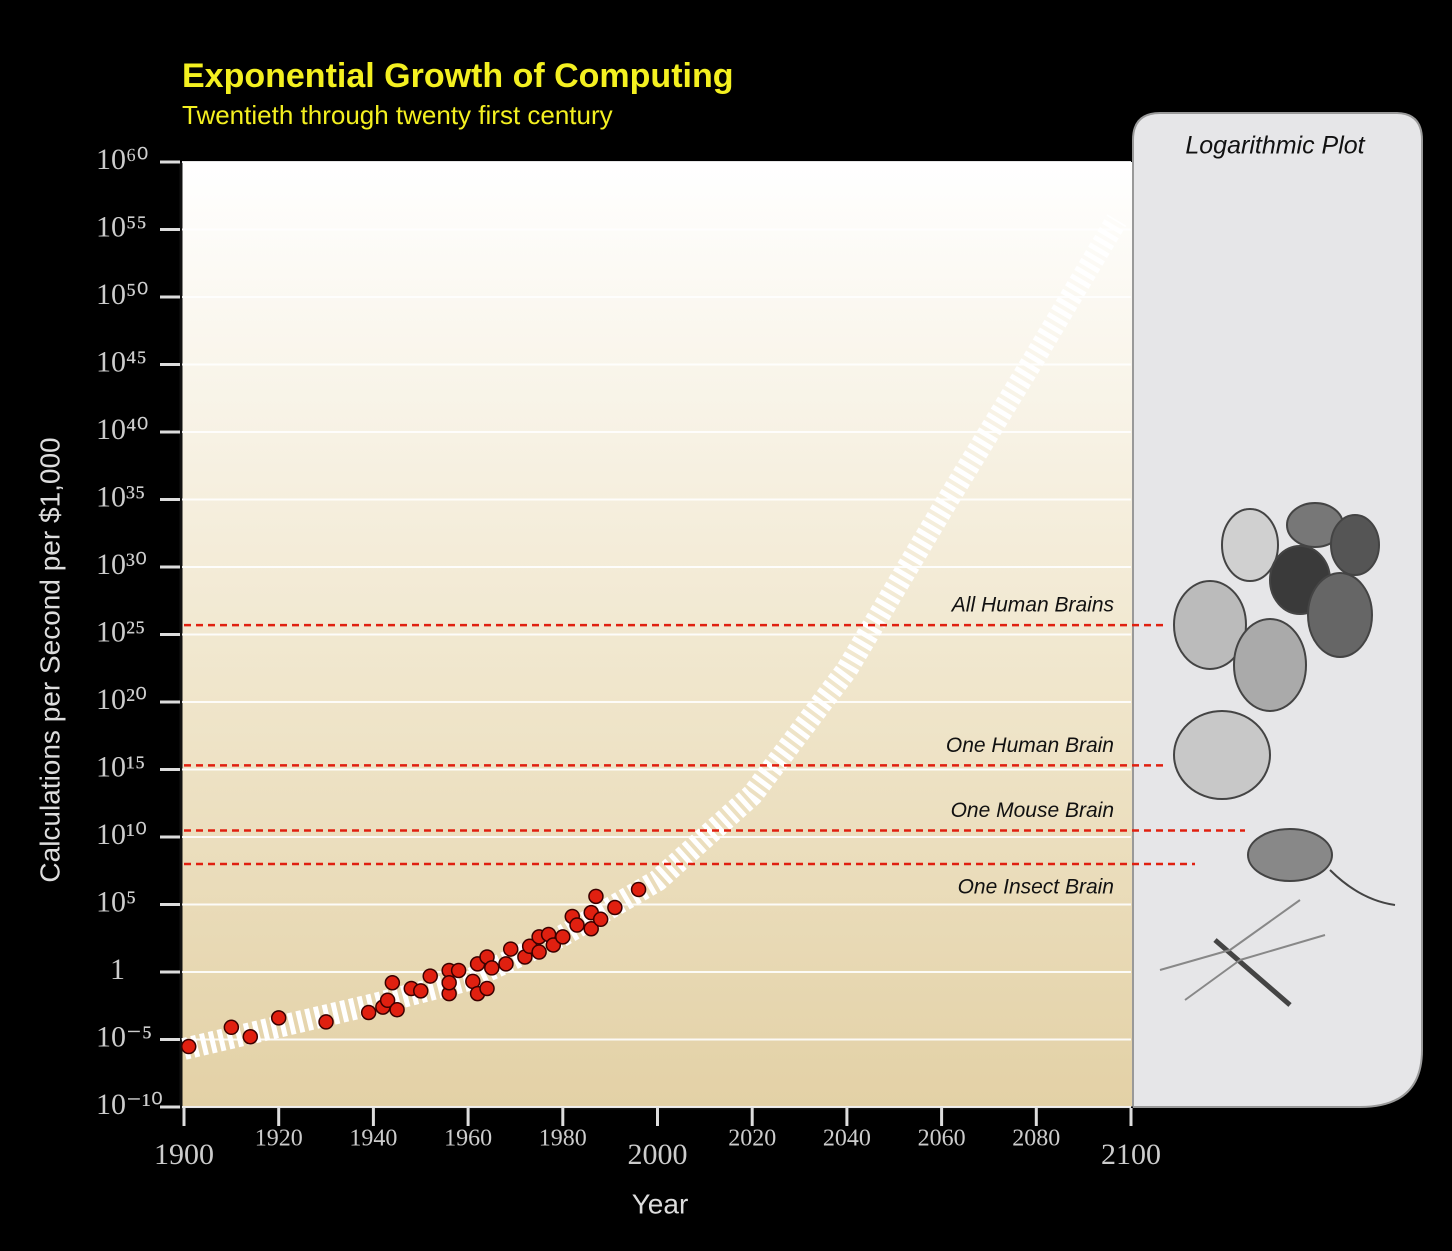  What do you see at coordinates (122, 159) in the screenshot?
I see `y-tick-label: 10⁶⁰` at bounding box center [122, 159].